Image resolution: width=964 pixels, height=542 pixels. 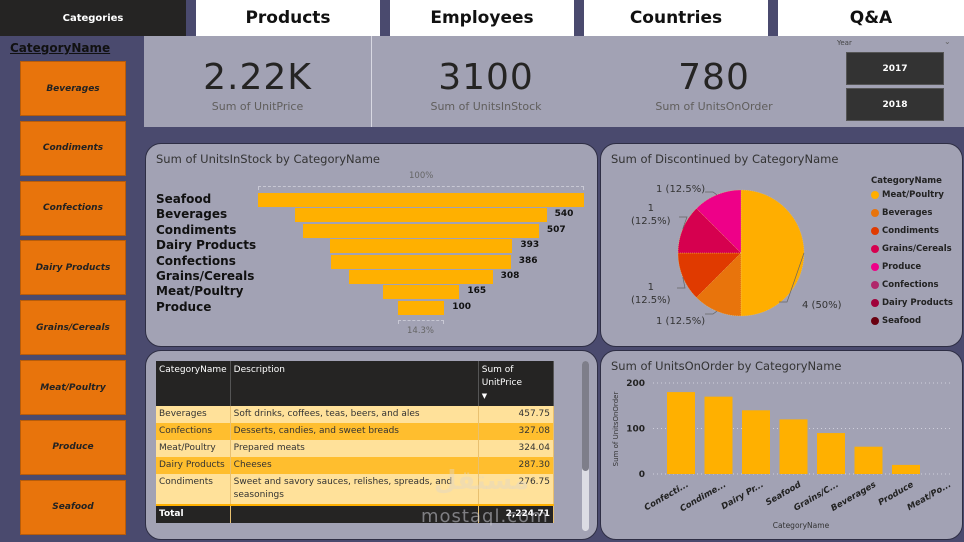 I want to click on legend-item-beverages: Beverages, so click(x=901, y=213).